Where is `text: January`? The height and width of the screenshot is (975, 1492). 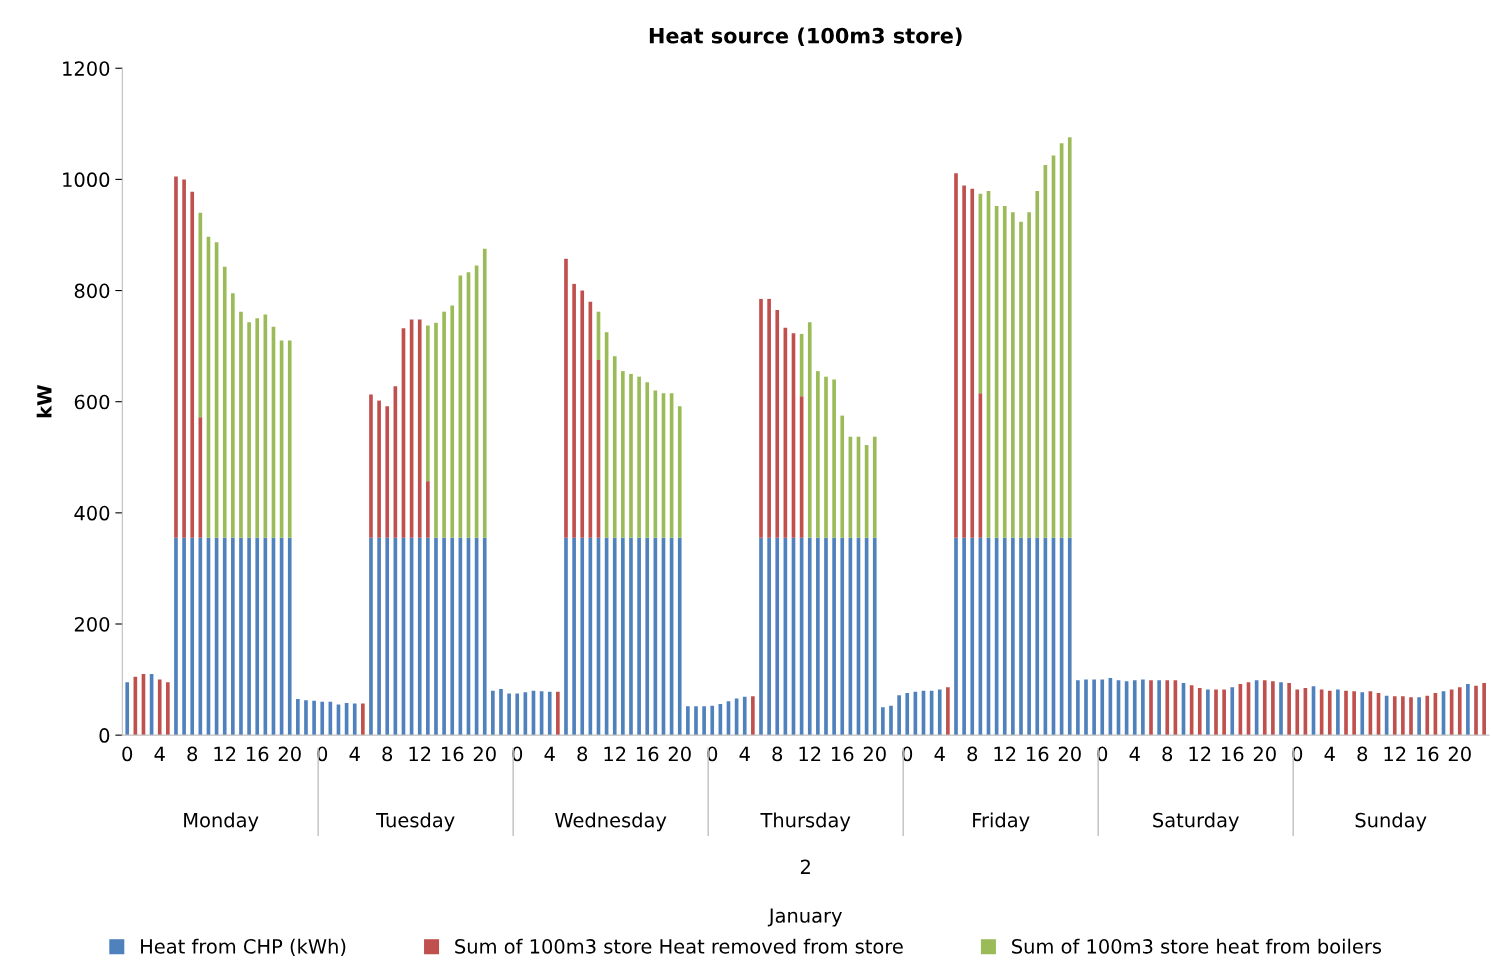
text: January is located at coordinates (804, 917).